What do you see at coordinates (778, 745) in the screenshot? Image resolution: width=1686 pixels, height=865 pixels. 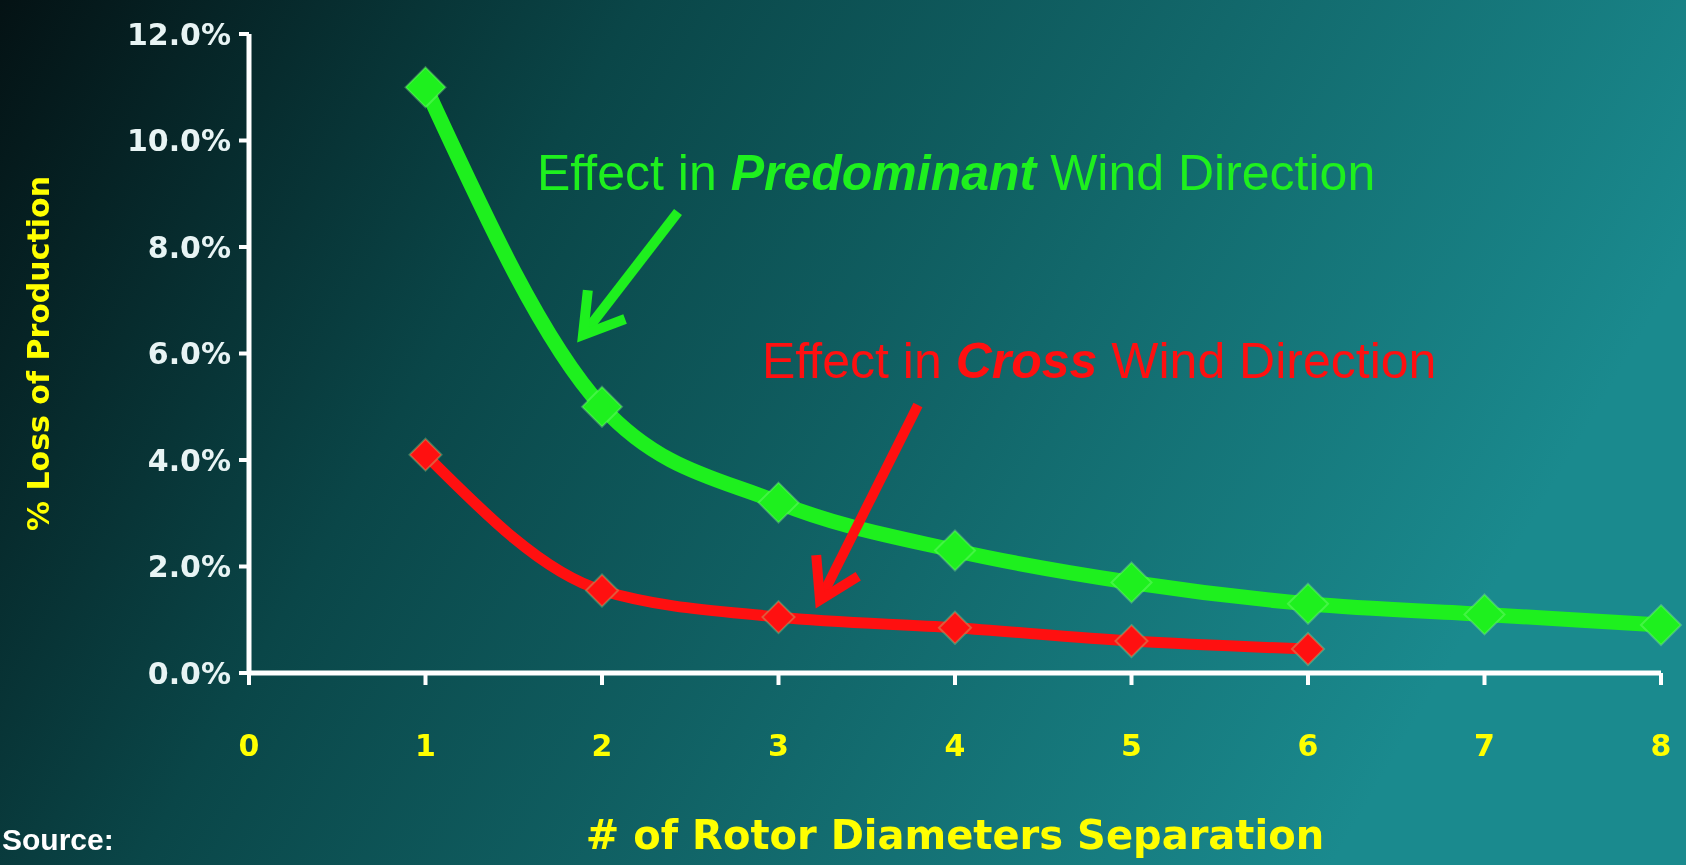 I see `x-tick-label: 3` at bounding box center [778, 745].